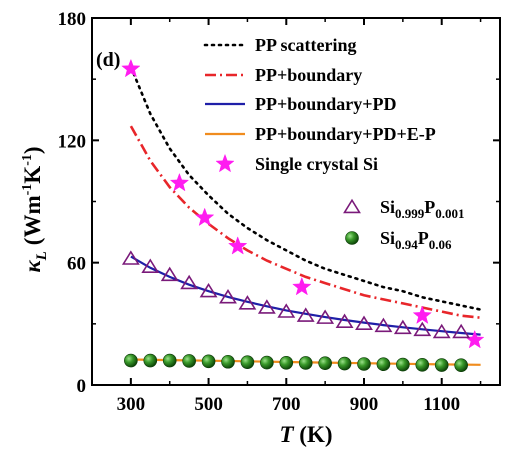  I want to click on y-tick-label: 60, so click(76, 264).